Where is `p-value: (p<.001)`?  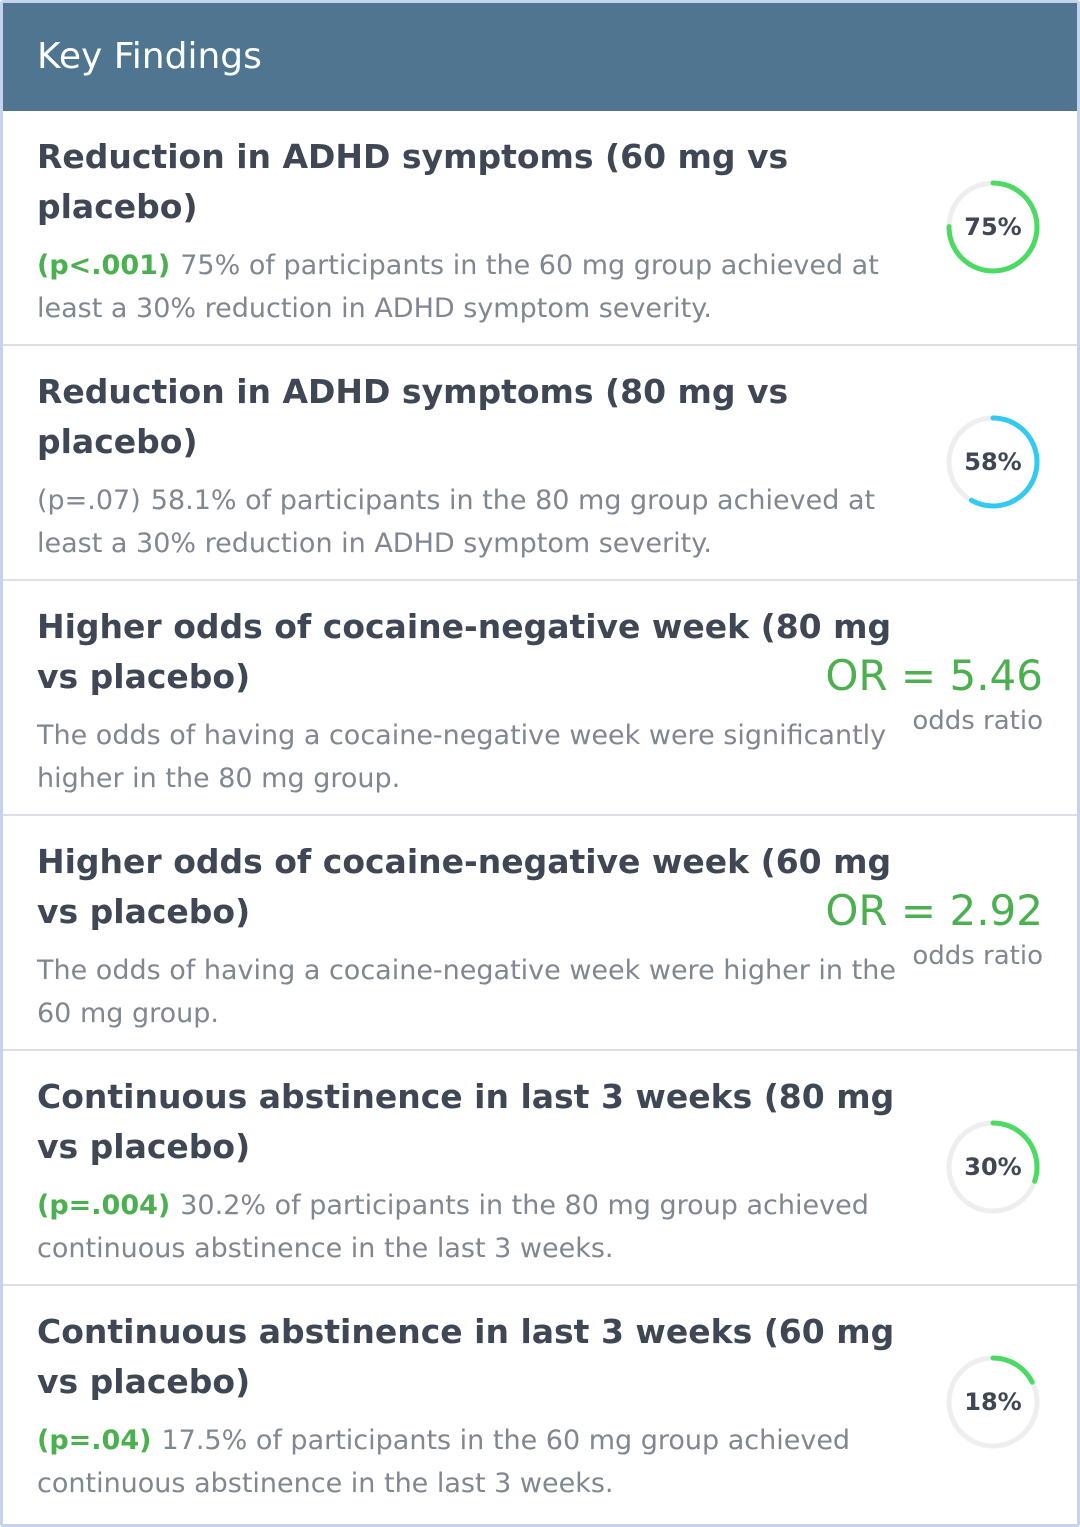 p-value: (p<.001) is located at coordinates (104, 265).